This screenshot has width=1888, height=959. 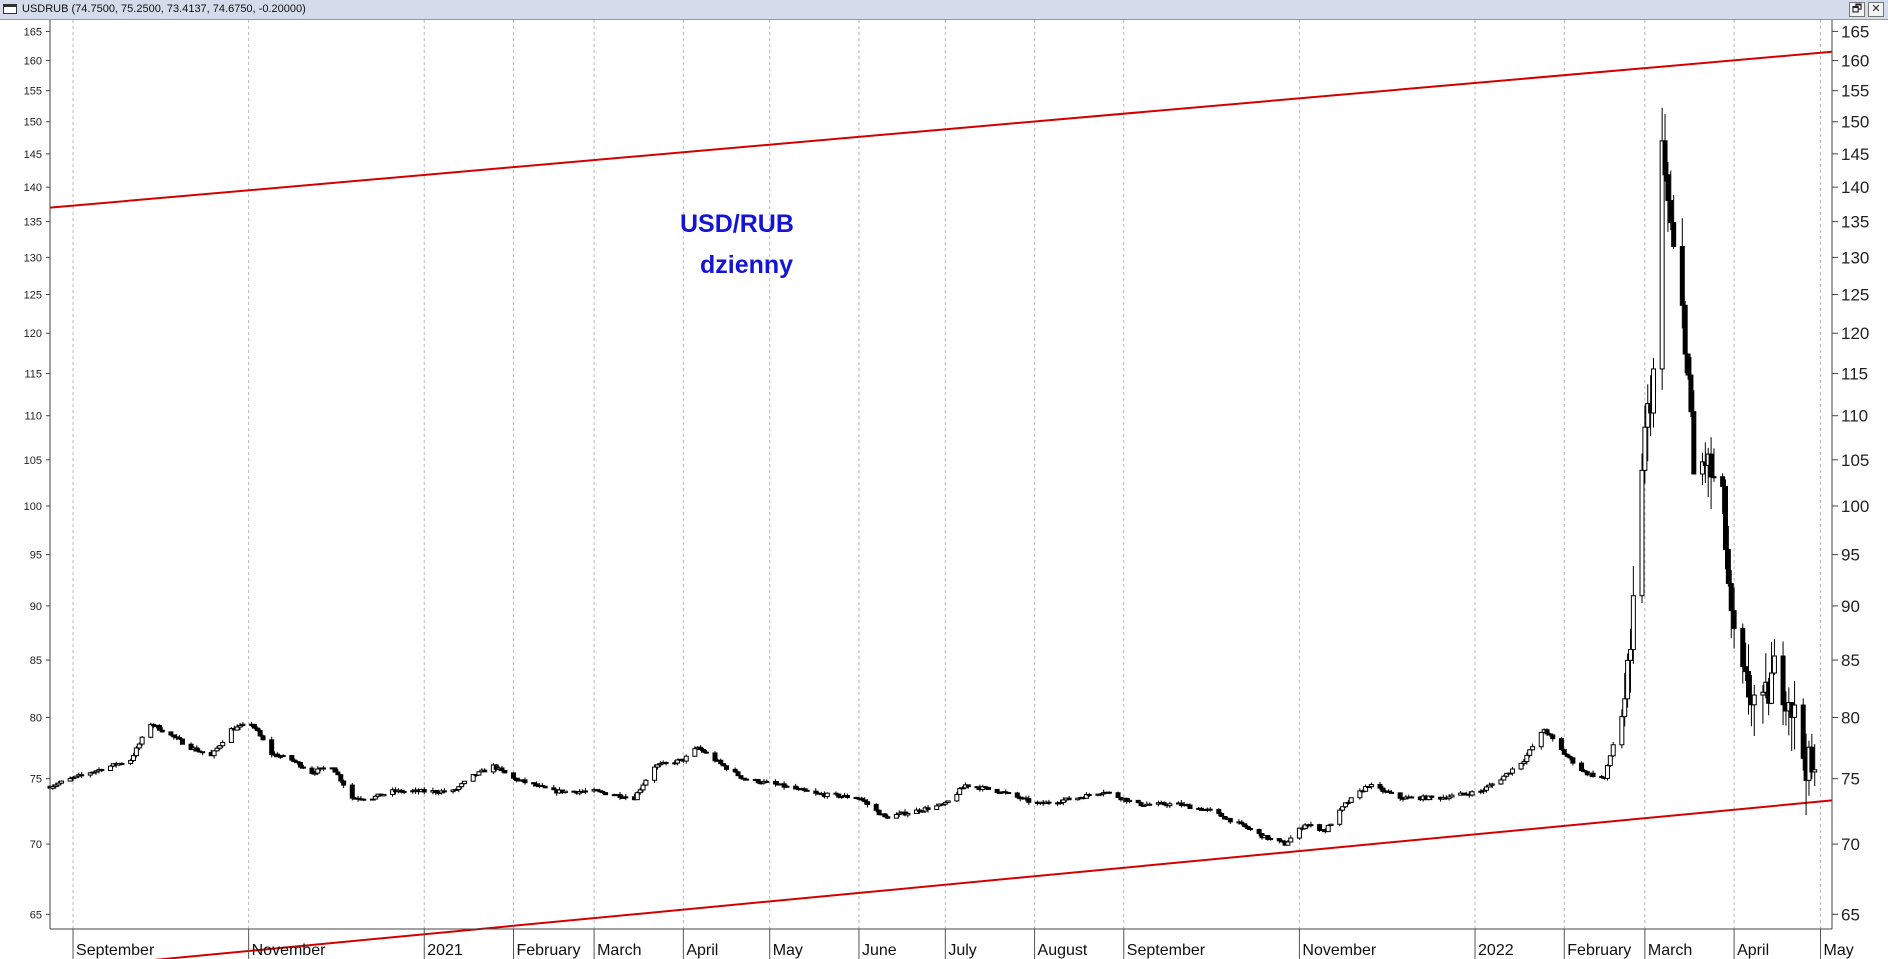 What do you see at coordinates (1857, 9) in the screenshot?
I see `restore-button: 🗗` at bounding box center [1857, 9].